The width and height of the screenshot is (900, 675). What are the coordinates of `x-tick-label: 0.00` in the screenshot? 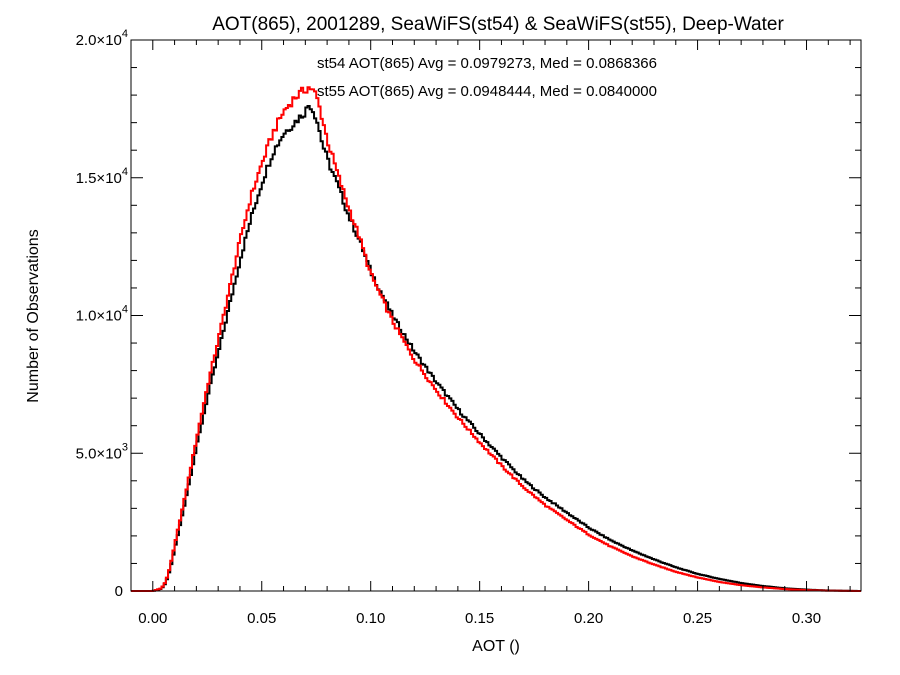 It's located at (152, 618).